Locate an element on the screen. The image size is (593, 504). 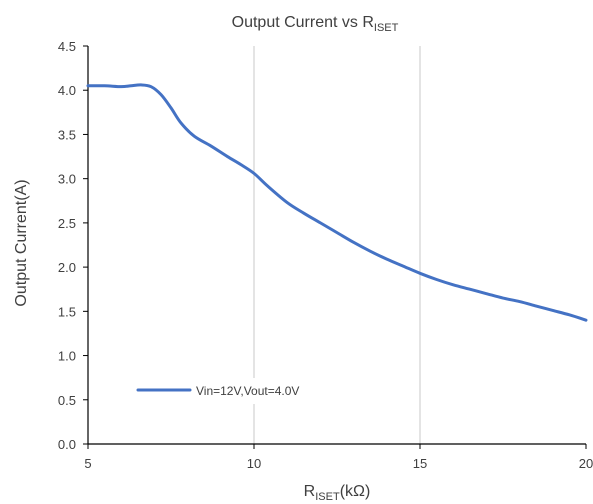
y-tick-label: 0.0 is located at coordinates (67, 444).